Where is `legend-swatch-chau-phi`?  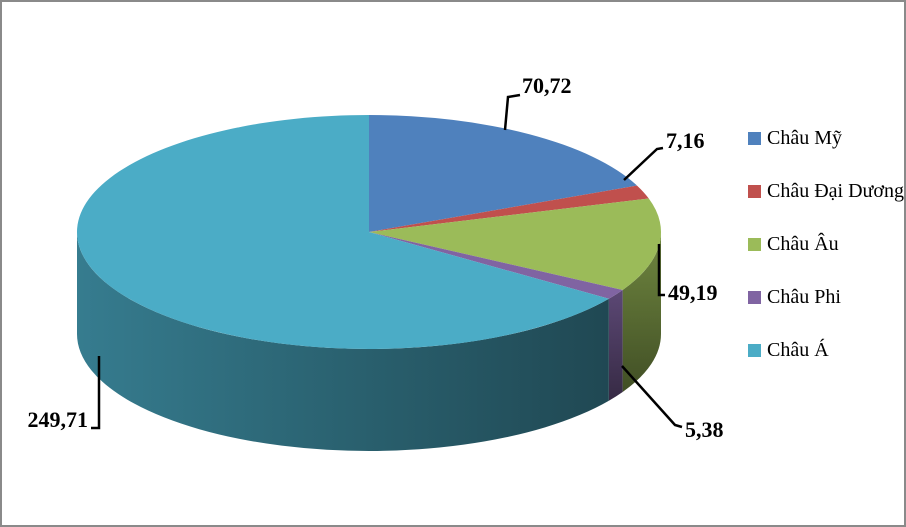
legend-swatch-chau-phi is located at coordinates (754, 297).